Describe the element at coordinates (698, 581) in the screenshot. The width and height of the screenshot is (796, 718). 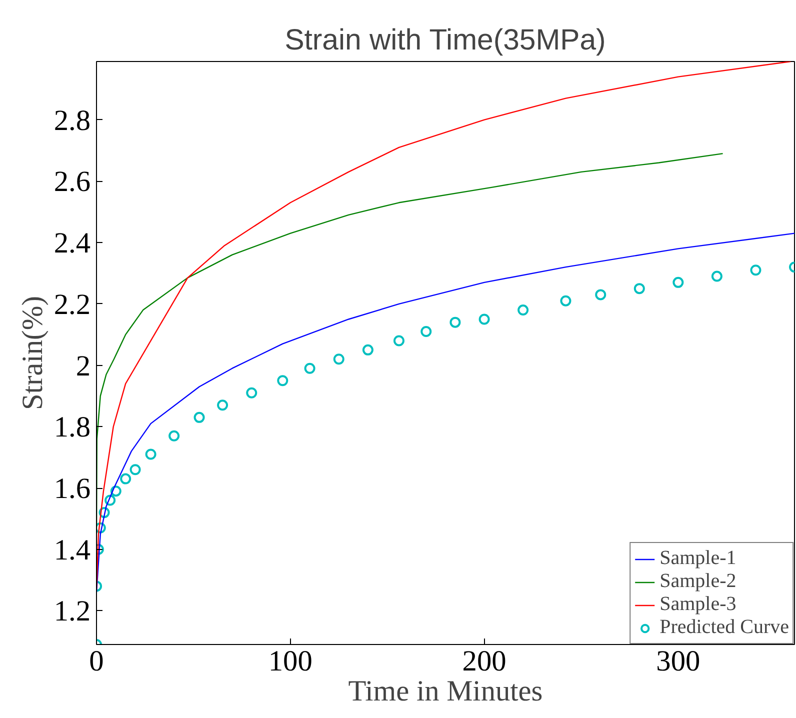
I see `legend-label: Sample-2` at that location.